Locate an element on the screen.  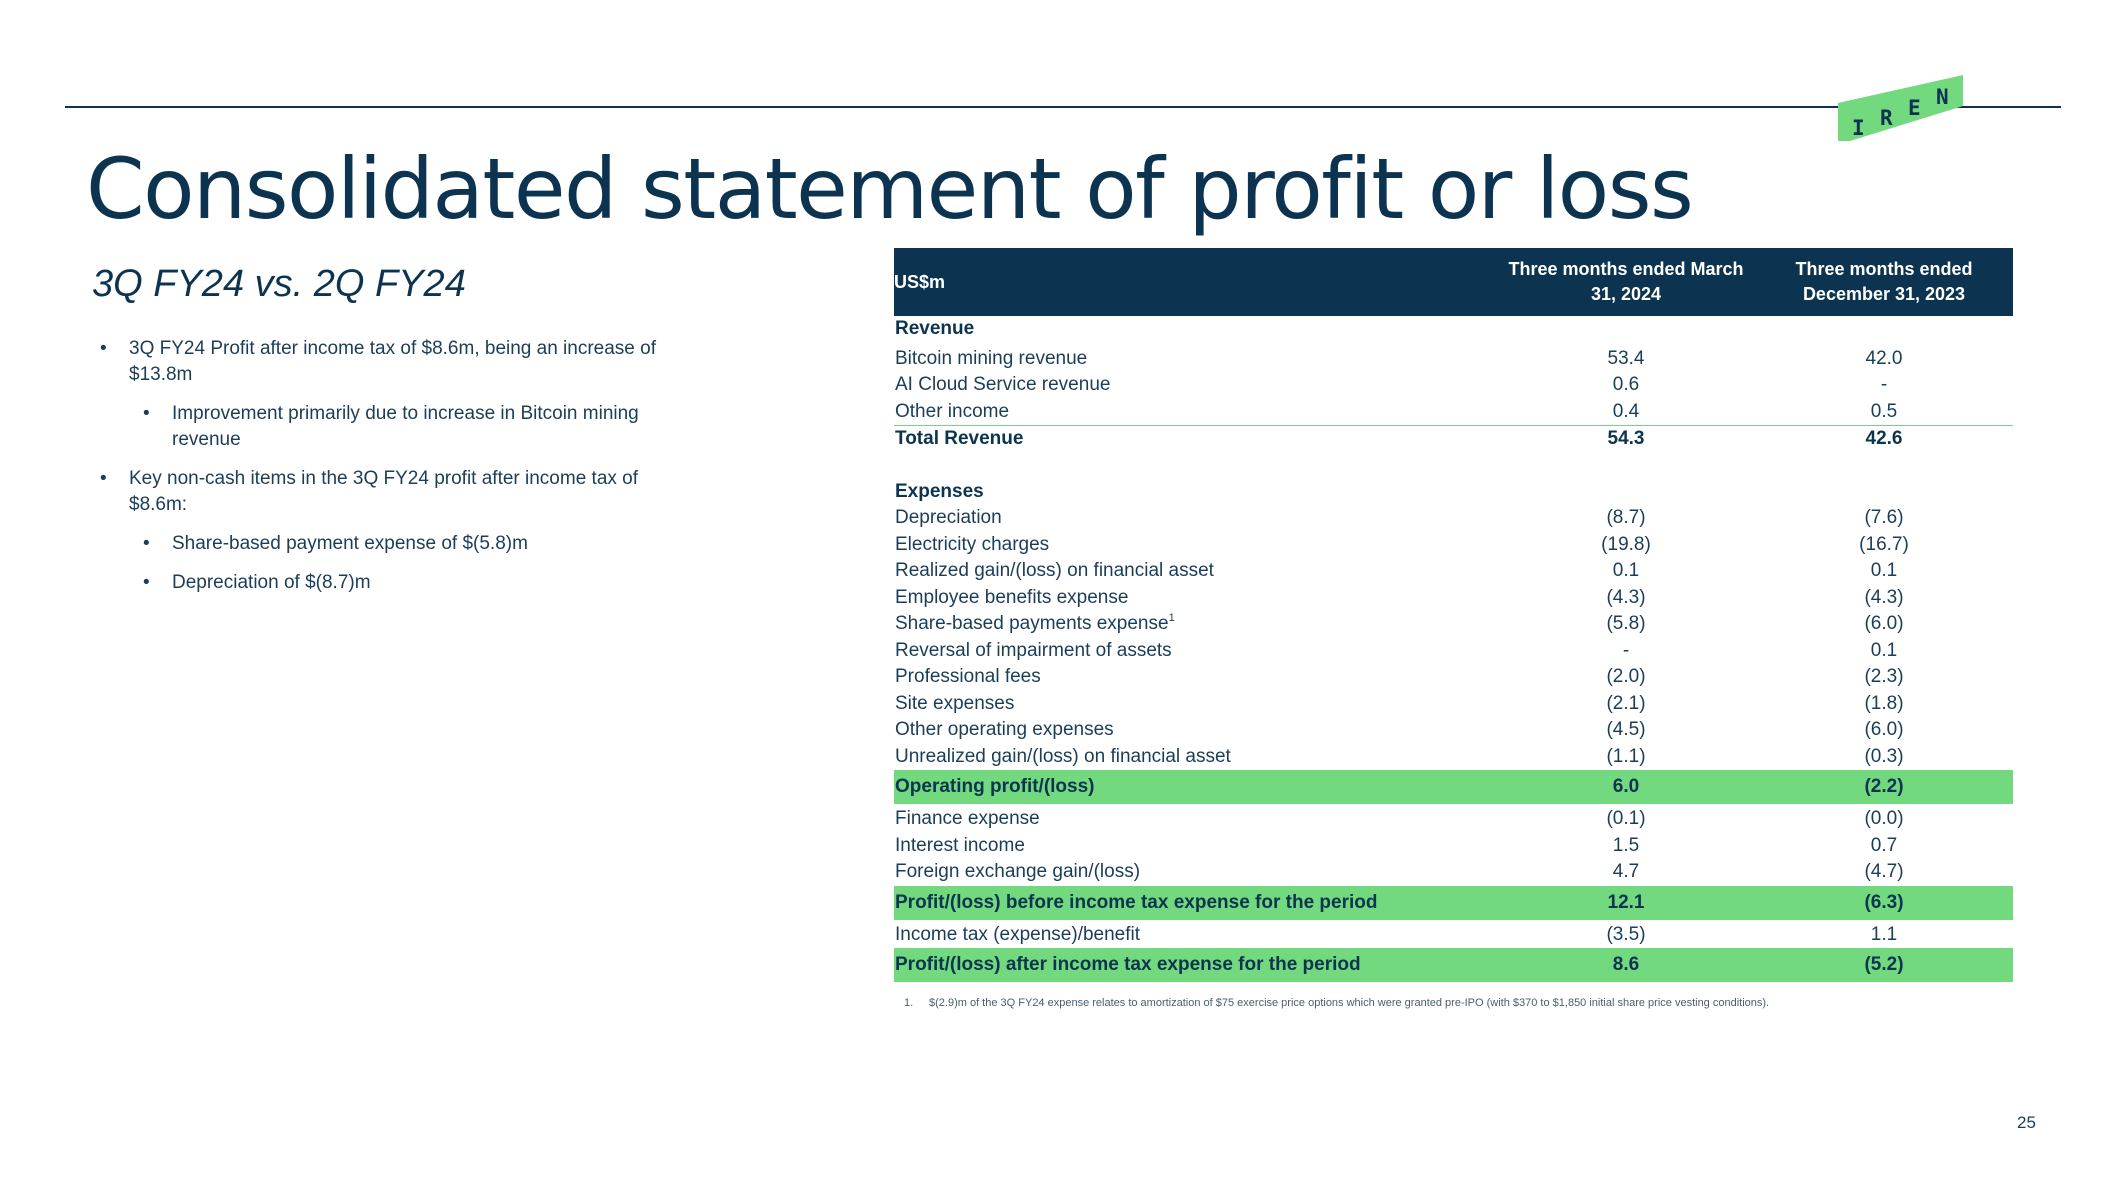
income-tax-current: (3.5) is located at coordinates (1626, 934).